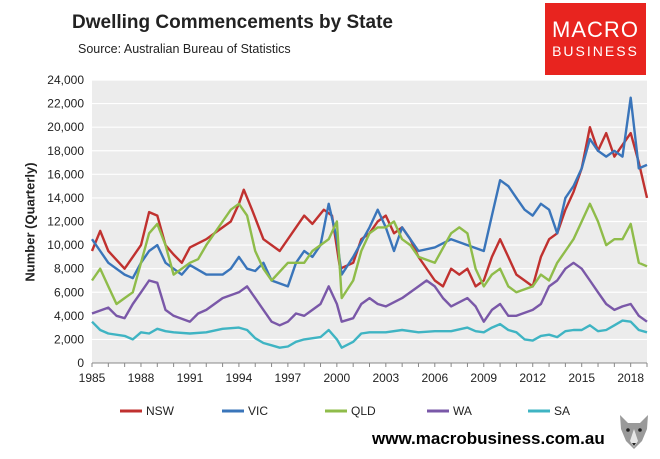  What do you see at coordinates (92, 378) in the screenshot?
I see `x-tick-label: 1985` at bounding box center [92, 378].